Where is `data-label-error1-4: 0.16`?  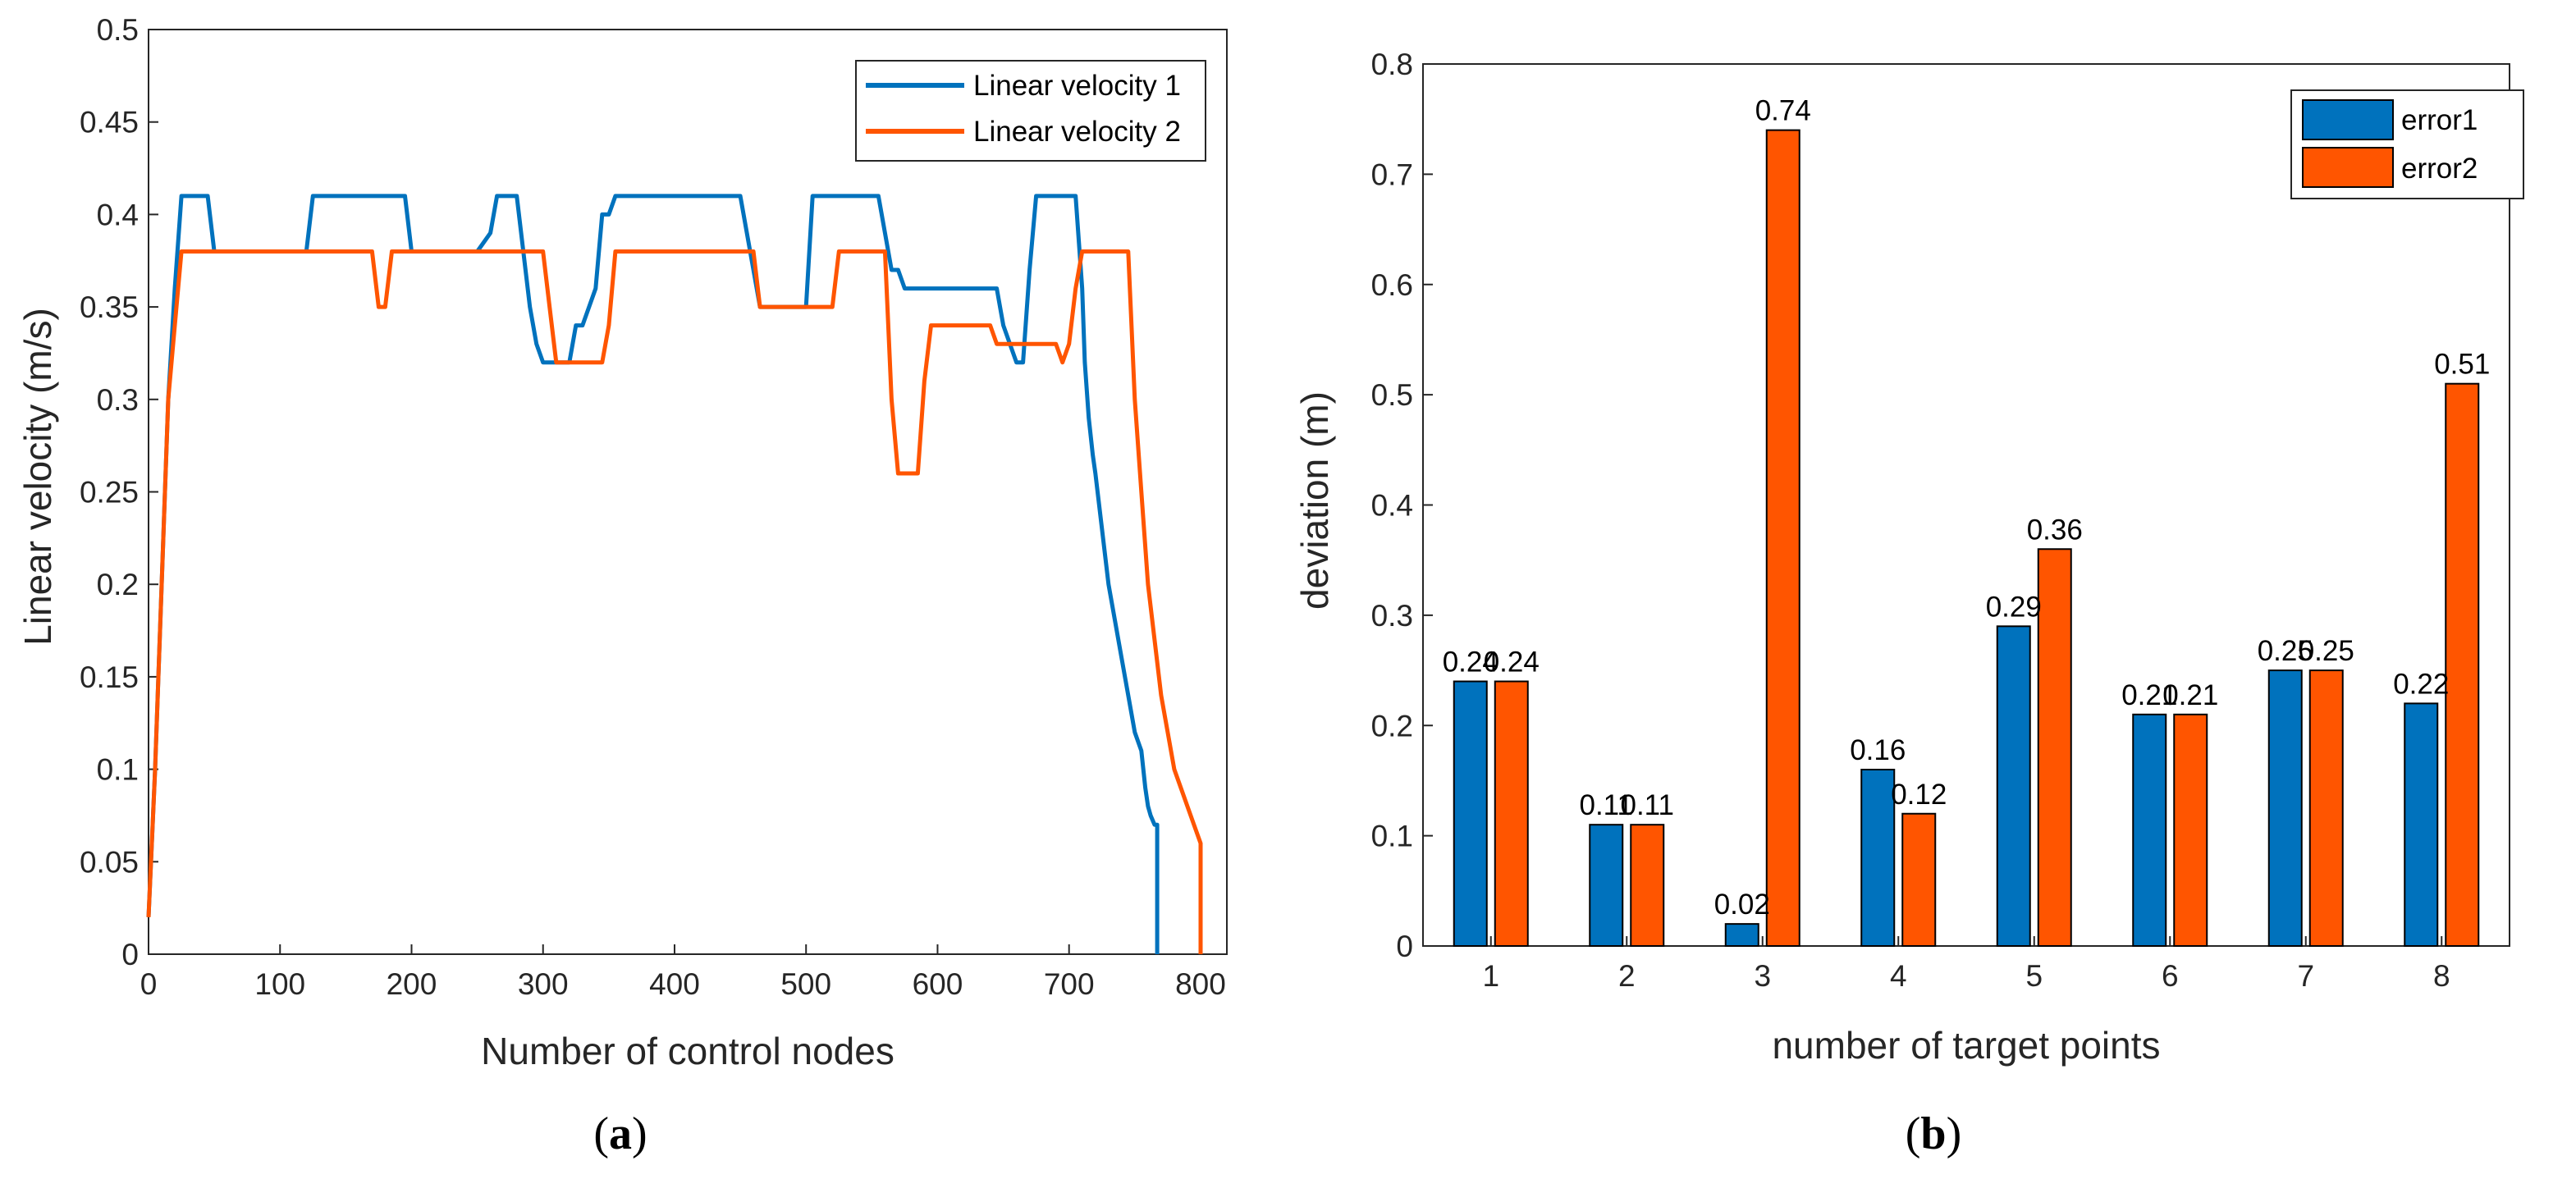 data-label-error1-4: 0.16 is located at coordinates (1878, 750).